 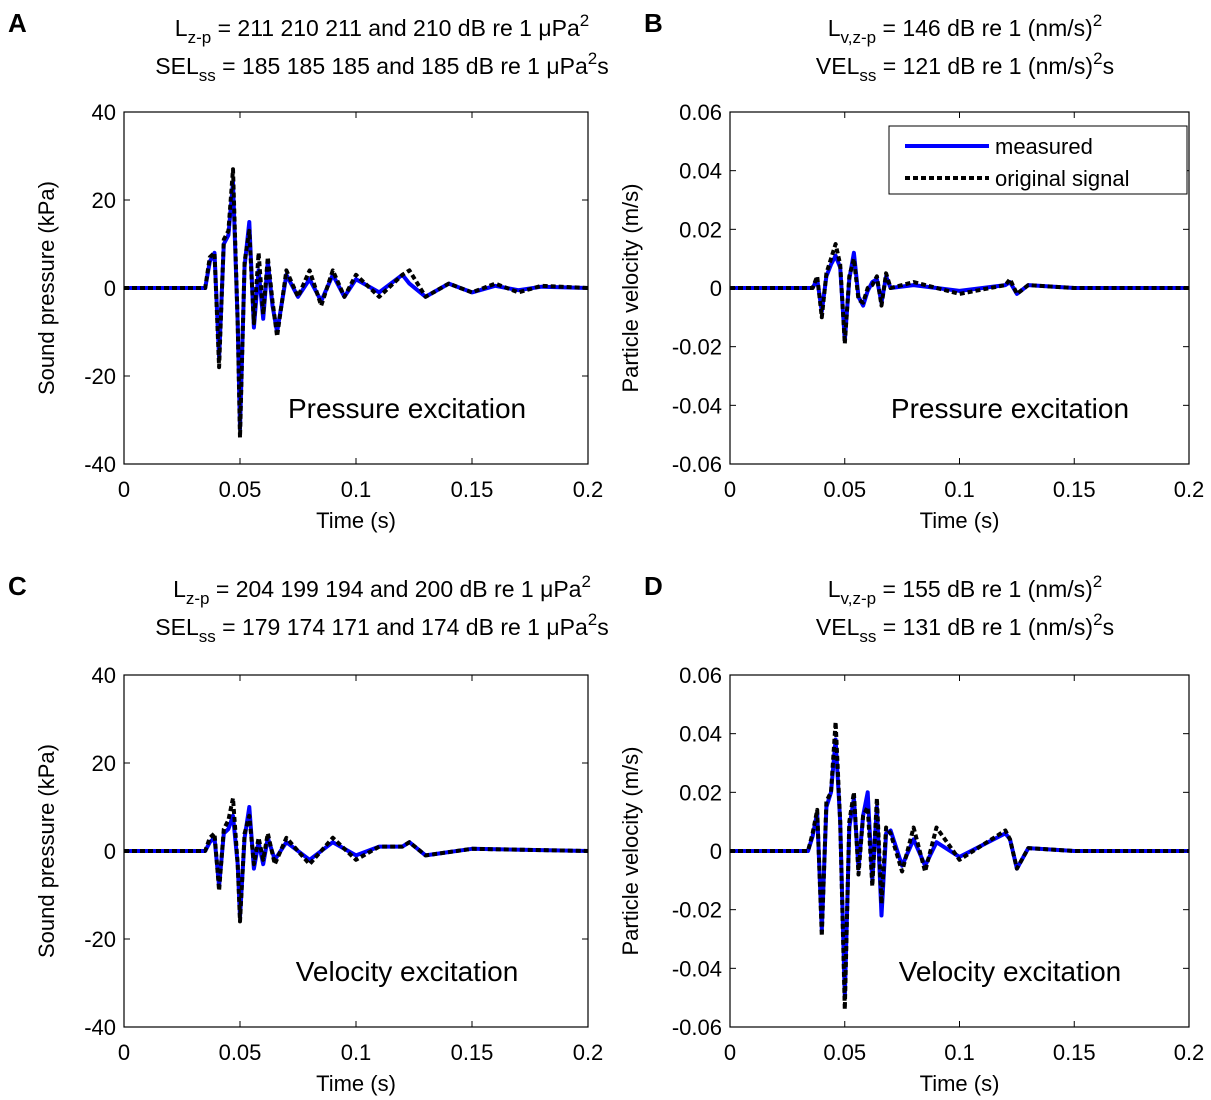 What do you see at coordinates (965, 628) in the screenshot?
I see `title-line-2: VELss = 131 dB re 1 (nm/s)2s` at bounding box center [965, 628].